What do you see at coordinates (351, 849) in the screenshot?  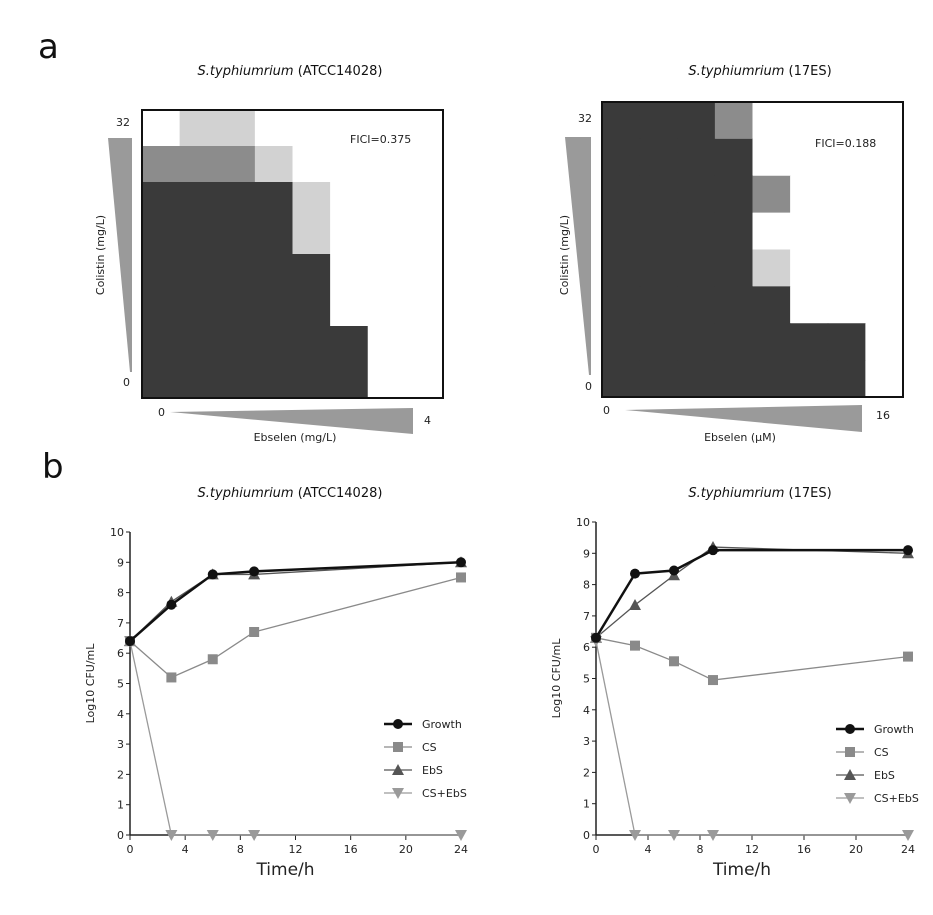 I see `x-tick-label: 16` at bounding box center [351, 849].